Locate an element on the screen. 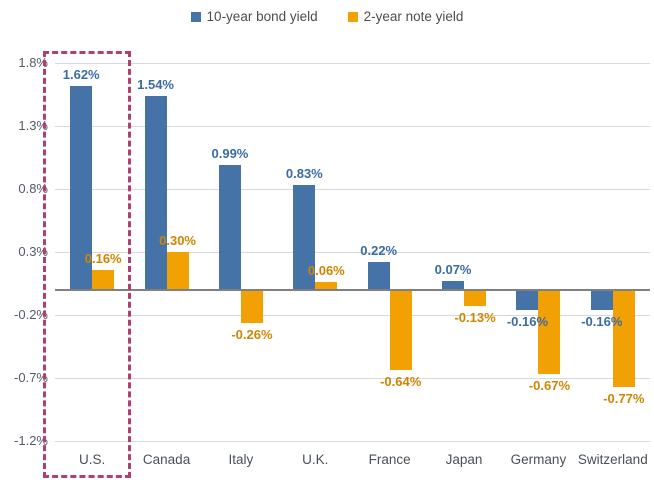 The height and width of the screenshot is (500, 654). x-axis-category-label-france: France is located at coordinates (389, 459).